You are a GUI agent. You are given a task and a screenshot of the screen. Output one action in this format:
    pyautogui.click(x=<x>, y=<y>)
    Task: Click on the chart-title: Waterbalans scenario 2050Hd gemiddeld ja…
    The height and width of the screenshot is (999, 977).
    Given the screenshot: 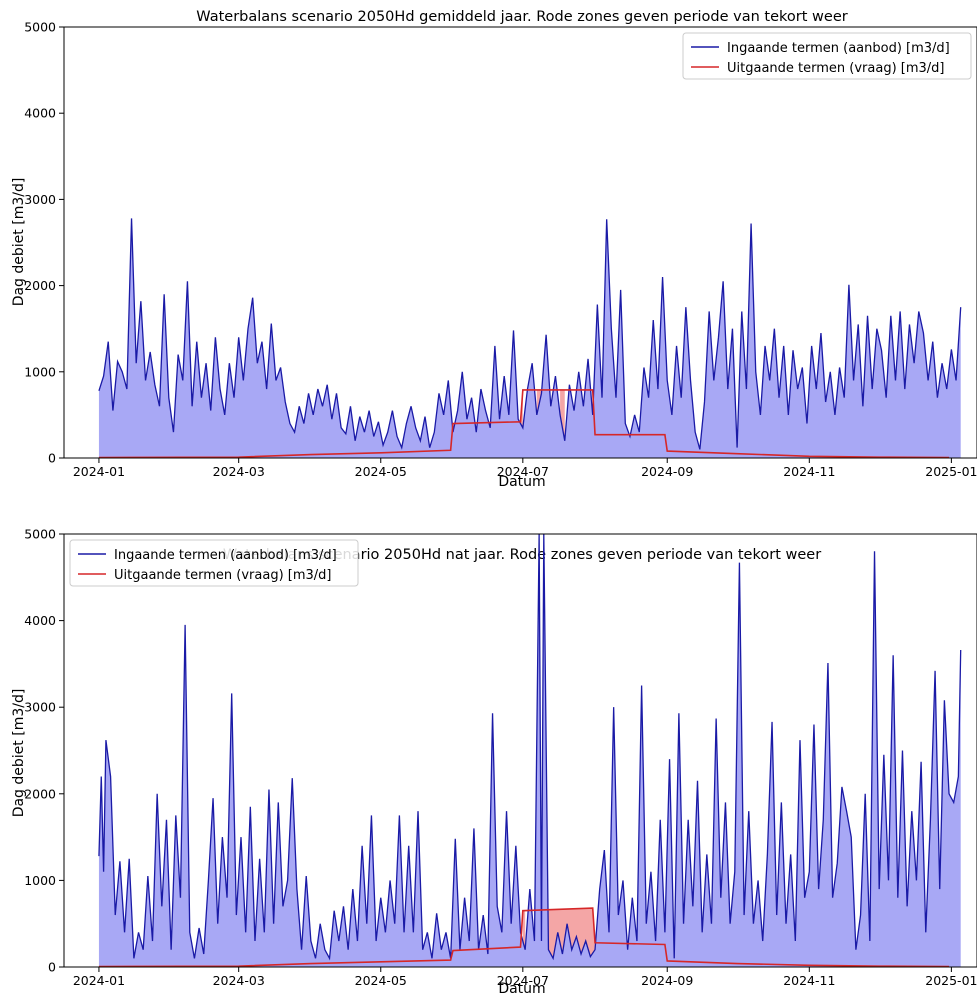 What is the action you would take?
    pyautogui.click(x=521, y=17)
    